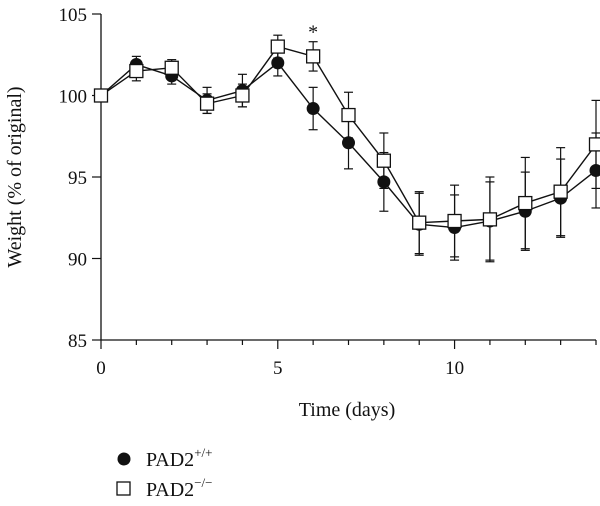  I want to click on y-tick-label: 90, so click(77, 260).